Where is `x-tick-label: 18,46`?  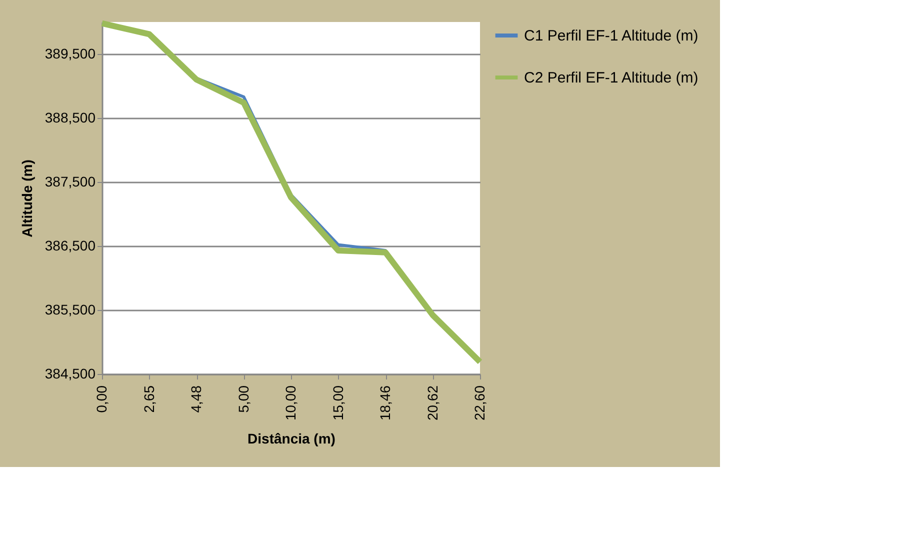
x-tick-label: 18,46 is located at coordinates (385, 403).